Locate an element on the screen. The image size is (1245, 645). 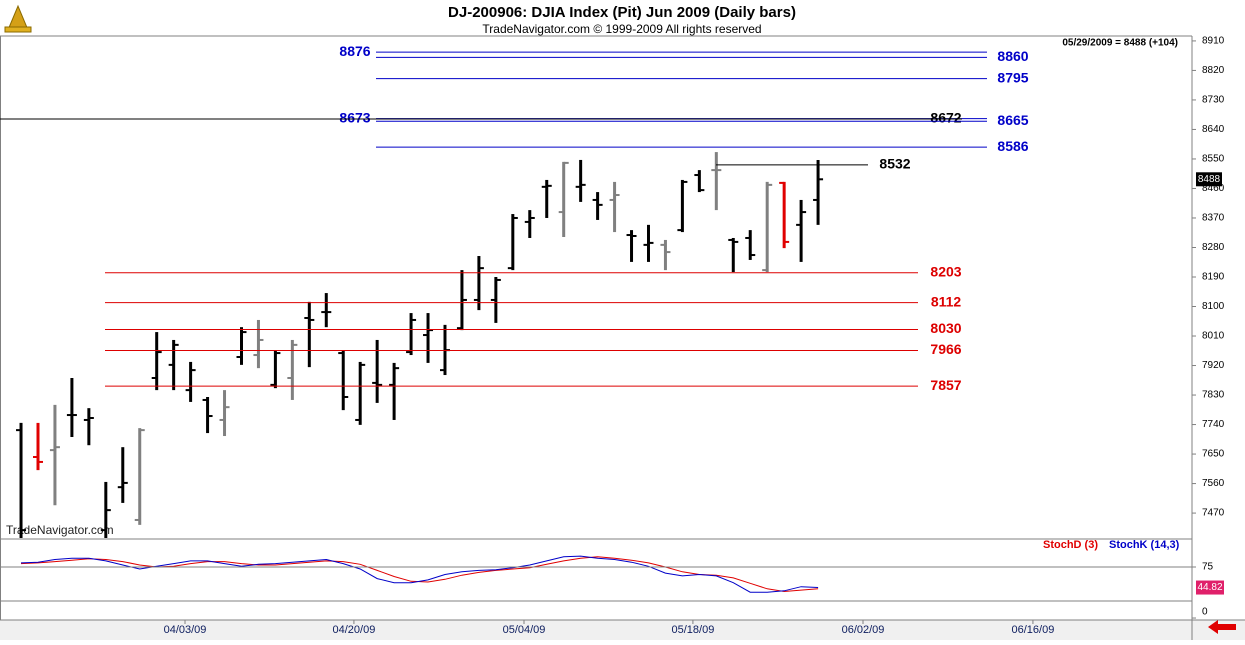
y-tick-label: 7740 is located at coordinates (1213, 424).